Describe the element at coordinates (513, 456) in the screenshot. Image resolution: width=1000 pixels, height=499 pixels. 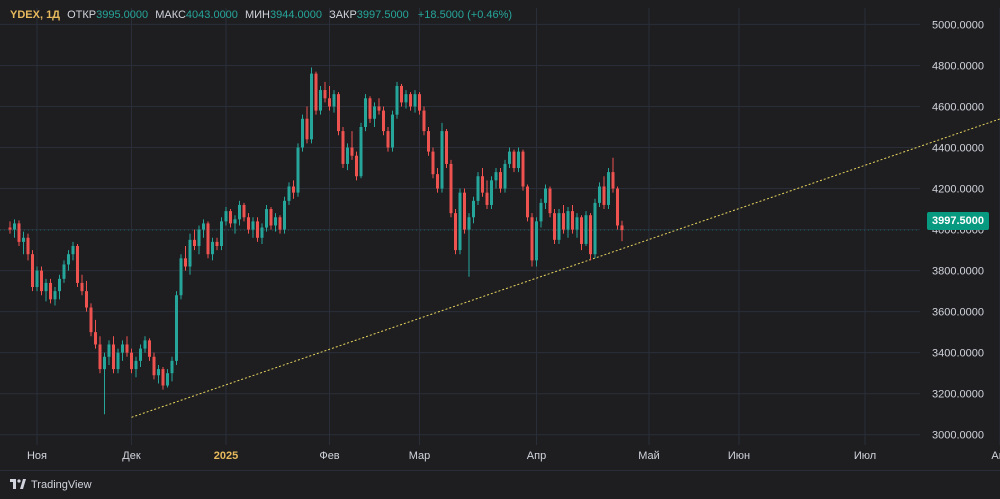
I see `time-axis: НояДек2025ФевМарАпрМайИюнИюлАвг` at that location.